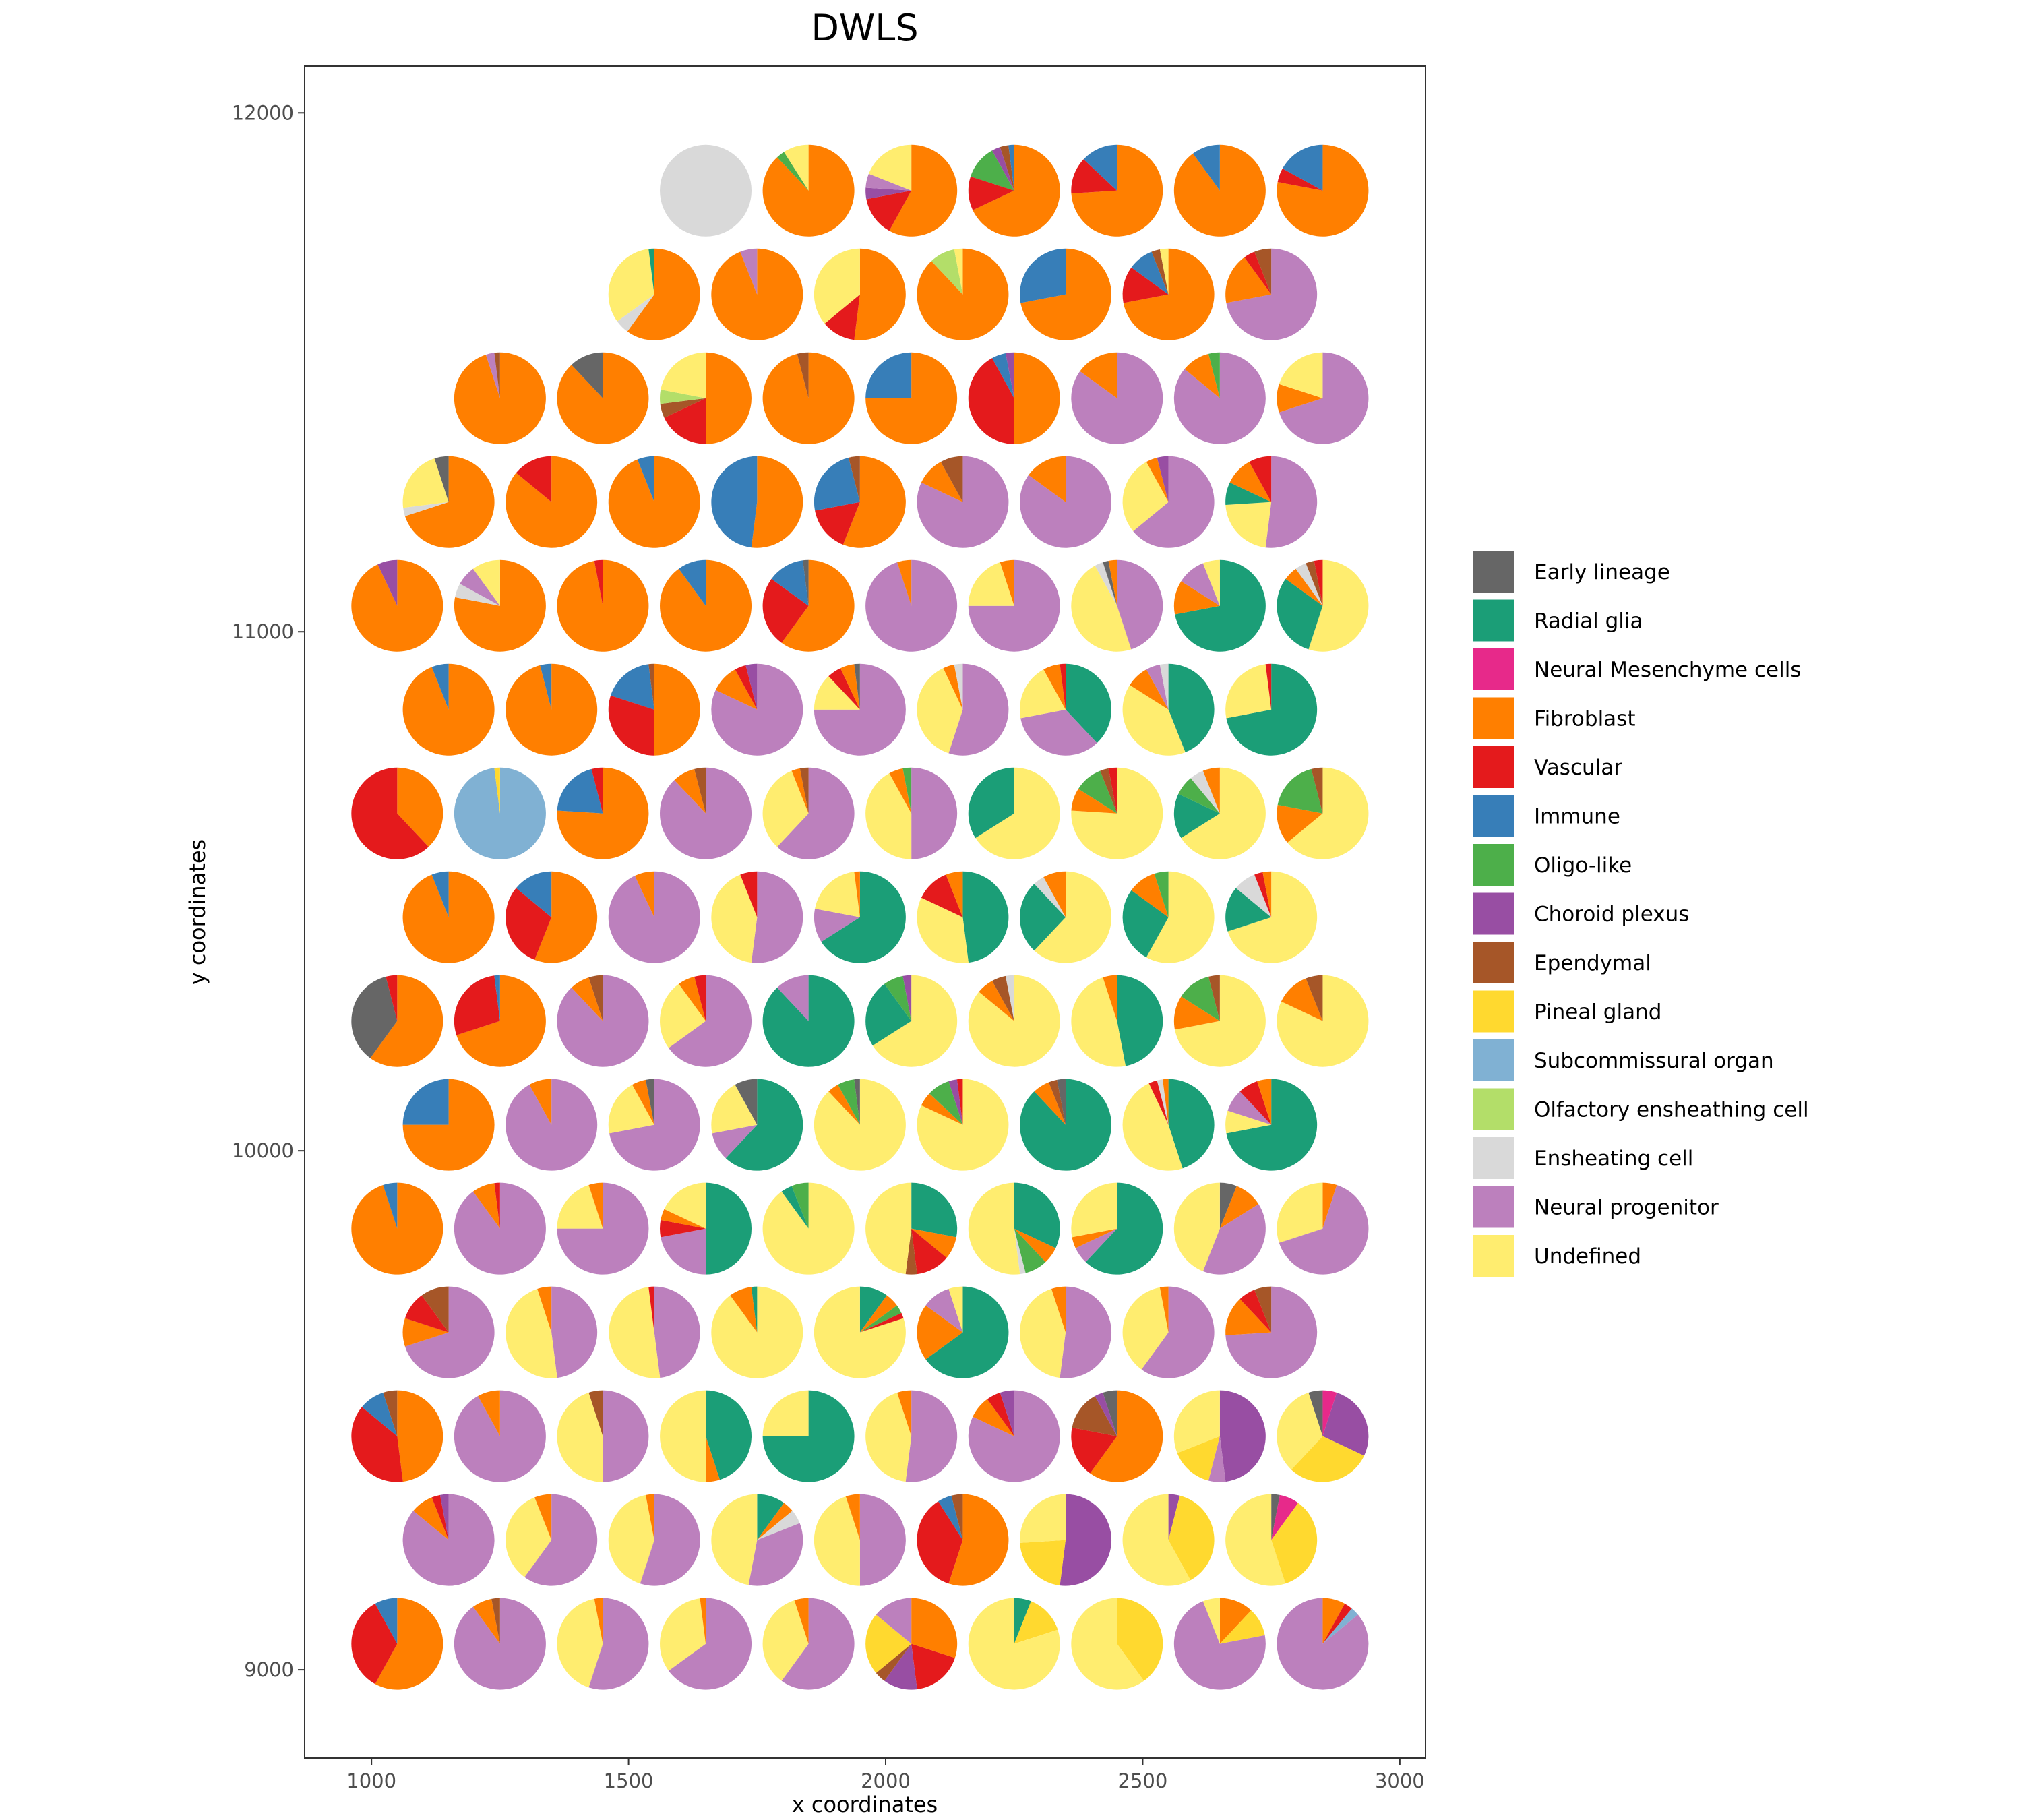 The height and width of the screenshot is (1820, 2022). I want to click on legend-item: Radial glia, so click(1557, 620).